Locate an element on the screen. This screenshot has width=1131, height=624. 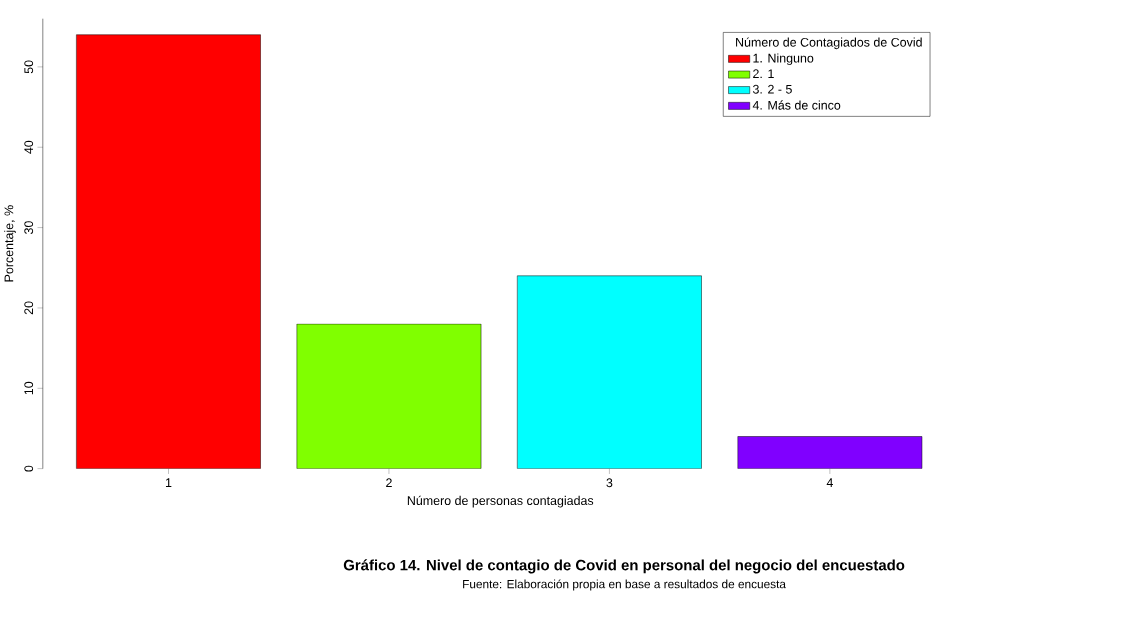
legend-label: 4. Más de cinco is located at coordinates (796, 105).